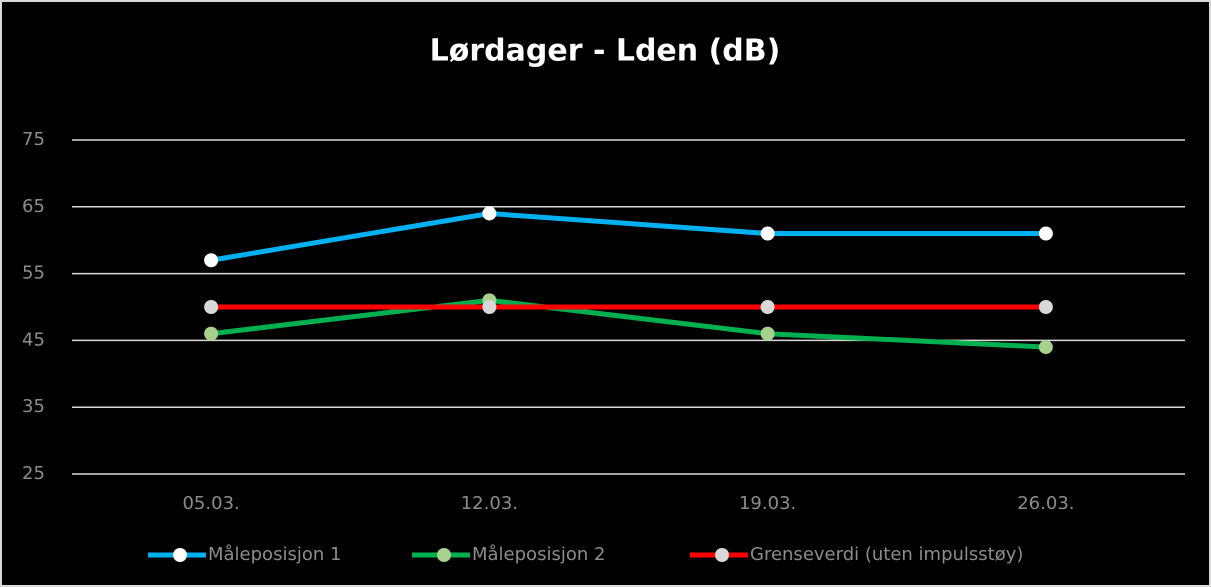  I want to click on y-tick-label: 45, so click(33, 339).